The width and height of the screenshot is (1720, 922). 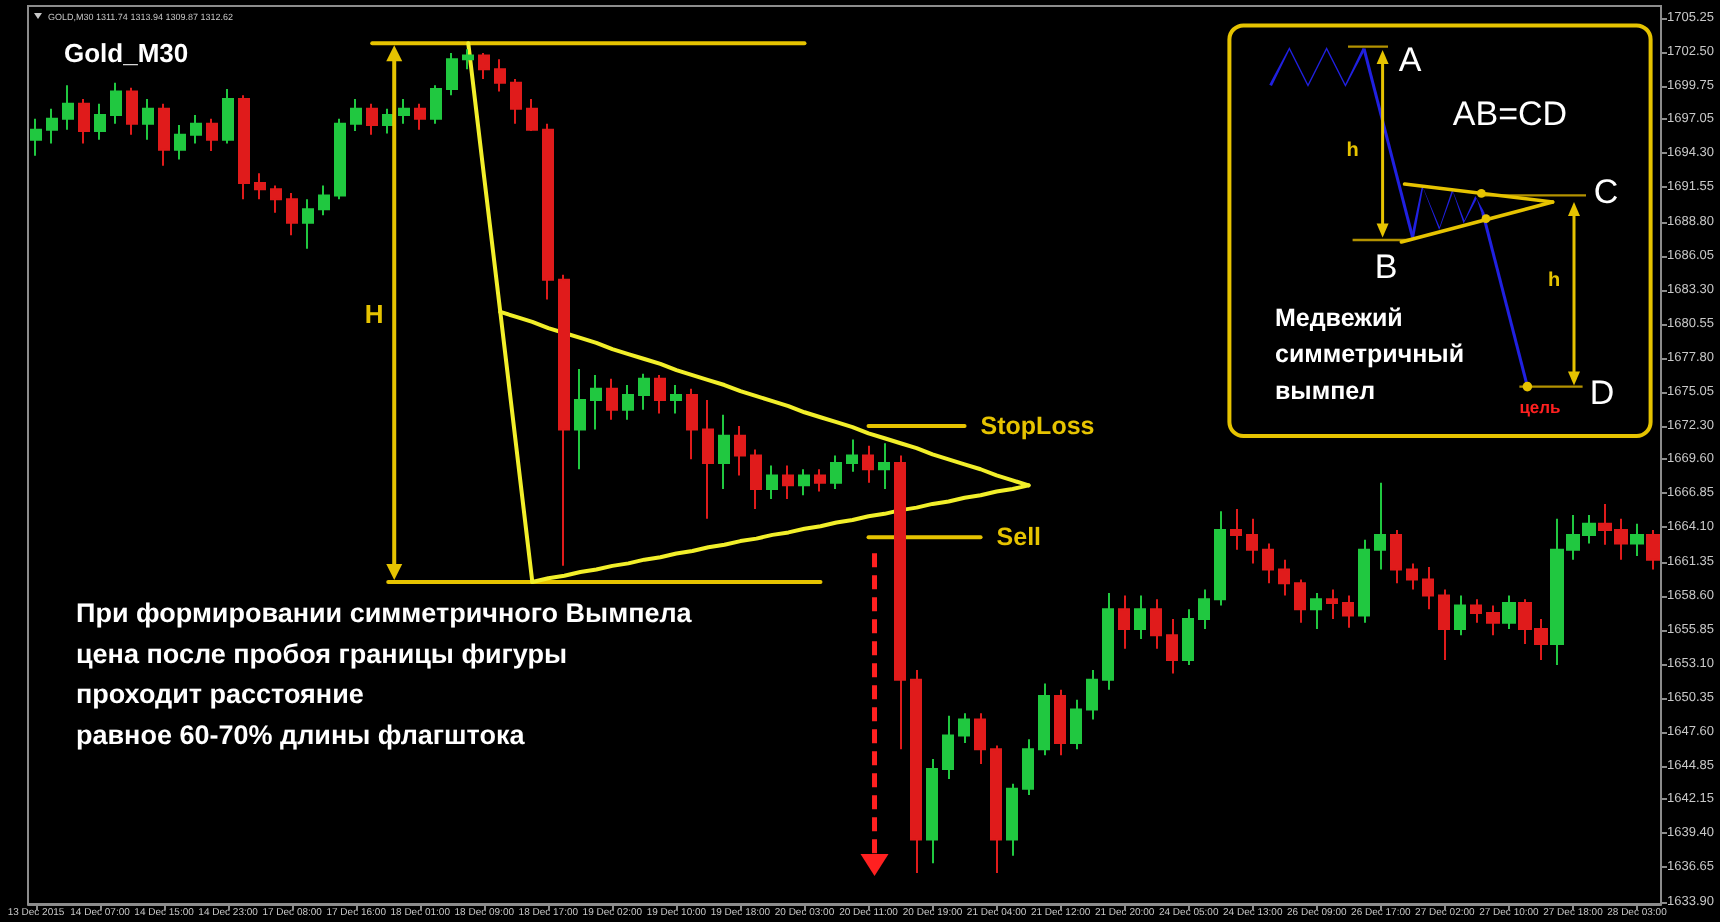 I want to click on annotation: D, so click(x=1602, y=393).